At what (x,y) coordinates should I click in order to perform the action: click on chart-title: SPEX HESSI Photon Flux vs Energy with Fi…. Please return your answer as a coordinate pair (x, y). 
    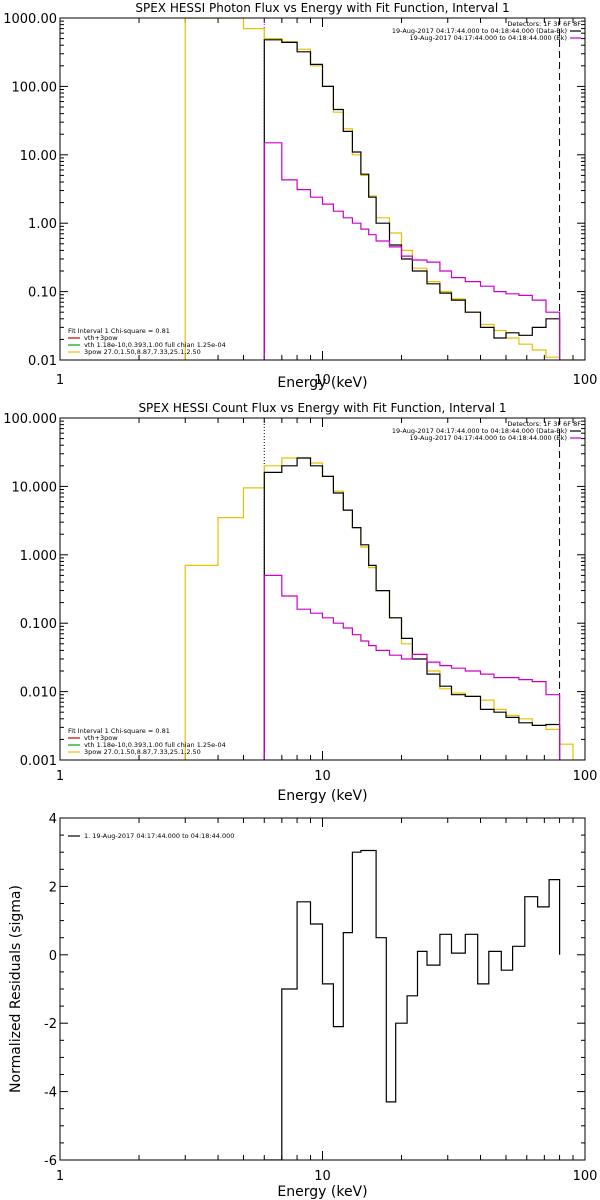
    Looking at the image, I should click on (322, 8).